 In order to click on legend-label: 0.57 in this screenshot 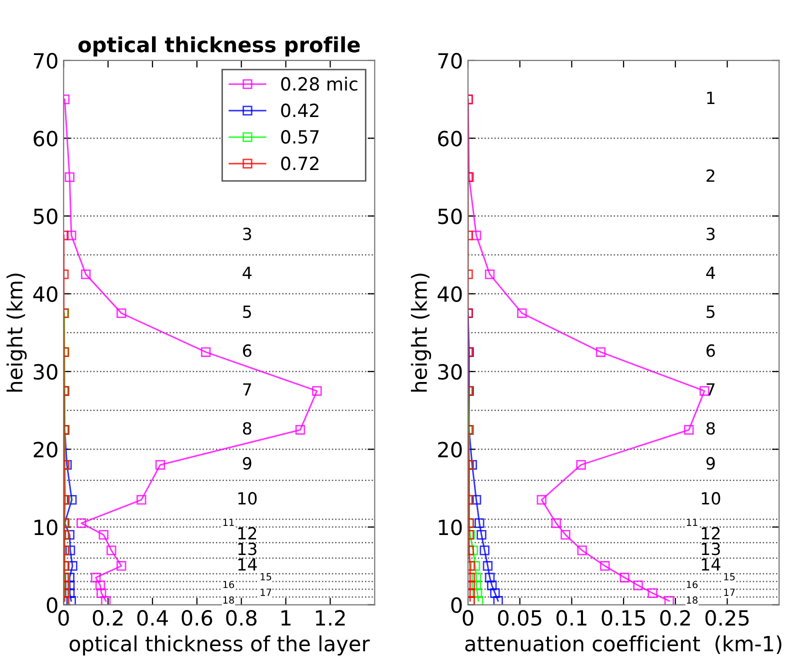, I will do `click(300, 137)`.